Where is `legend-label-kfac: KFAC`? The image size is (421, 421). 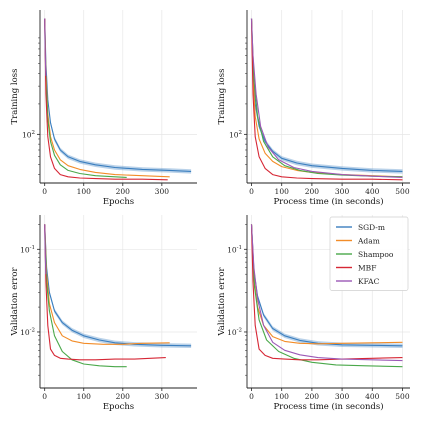 legend-label-kfac: KFAC is located at coordinates (369, 281).